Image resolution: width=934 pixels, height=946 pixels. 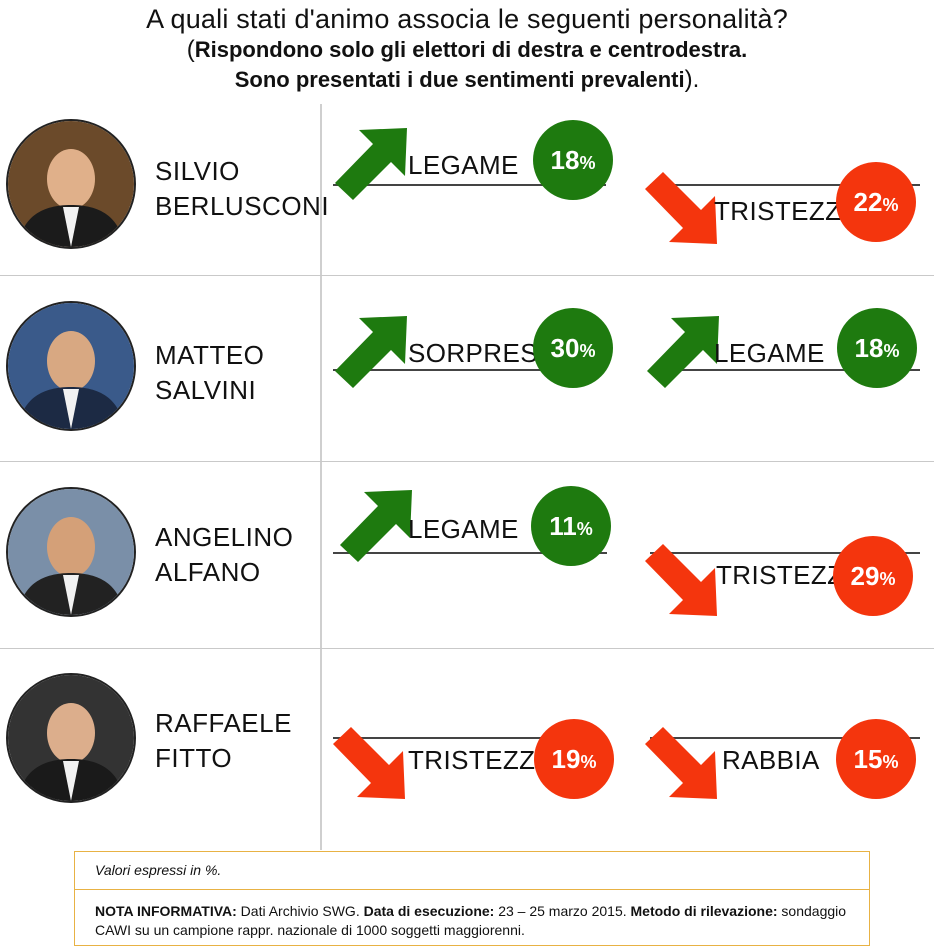 What do you see at coordinates (482, 353) in the screenshot?
I see `sentiment-label: SORPRESA` at bounding box center [482, 353].